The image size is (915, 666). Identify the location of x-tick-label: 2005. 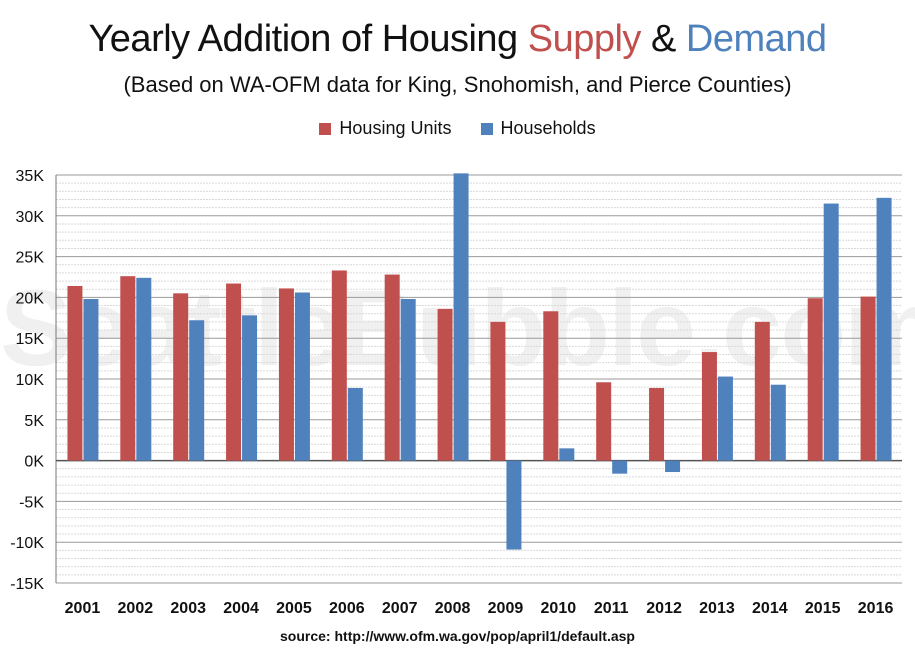
(294, 608).